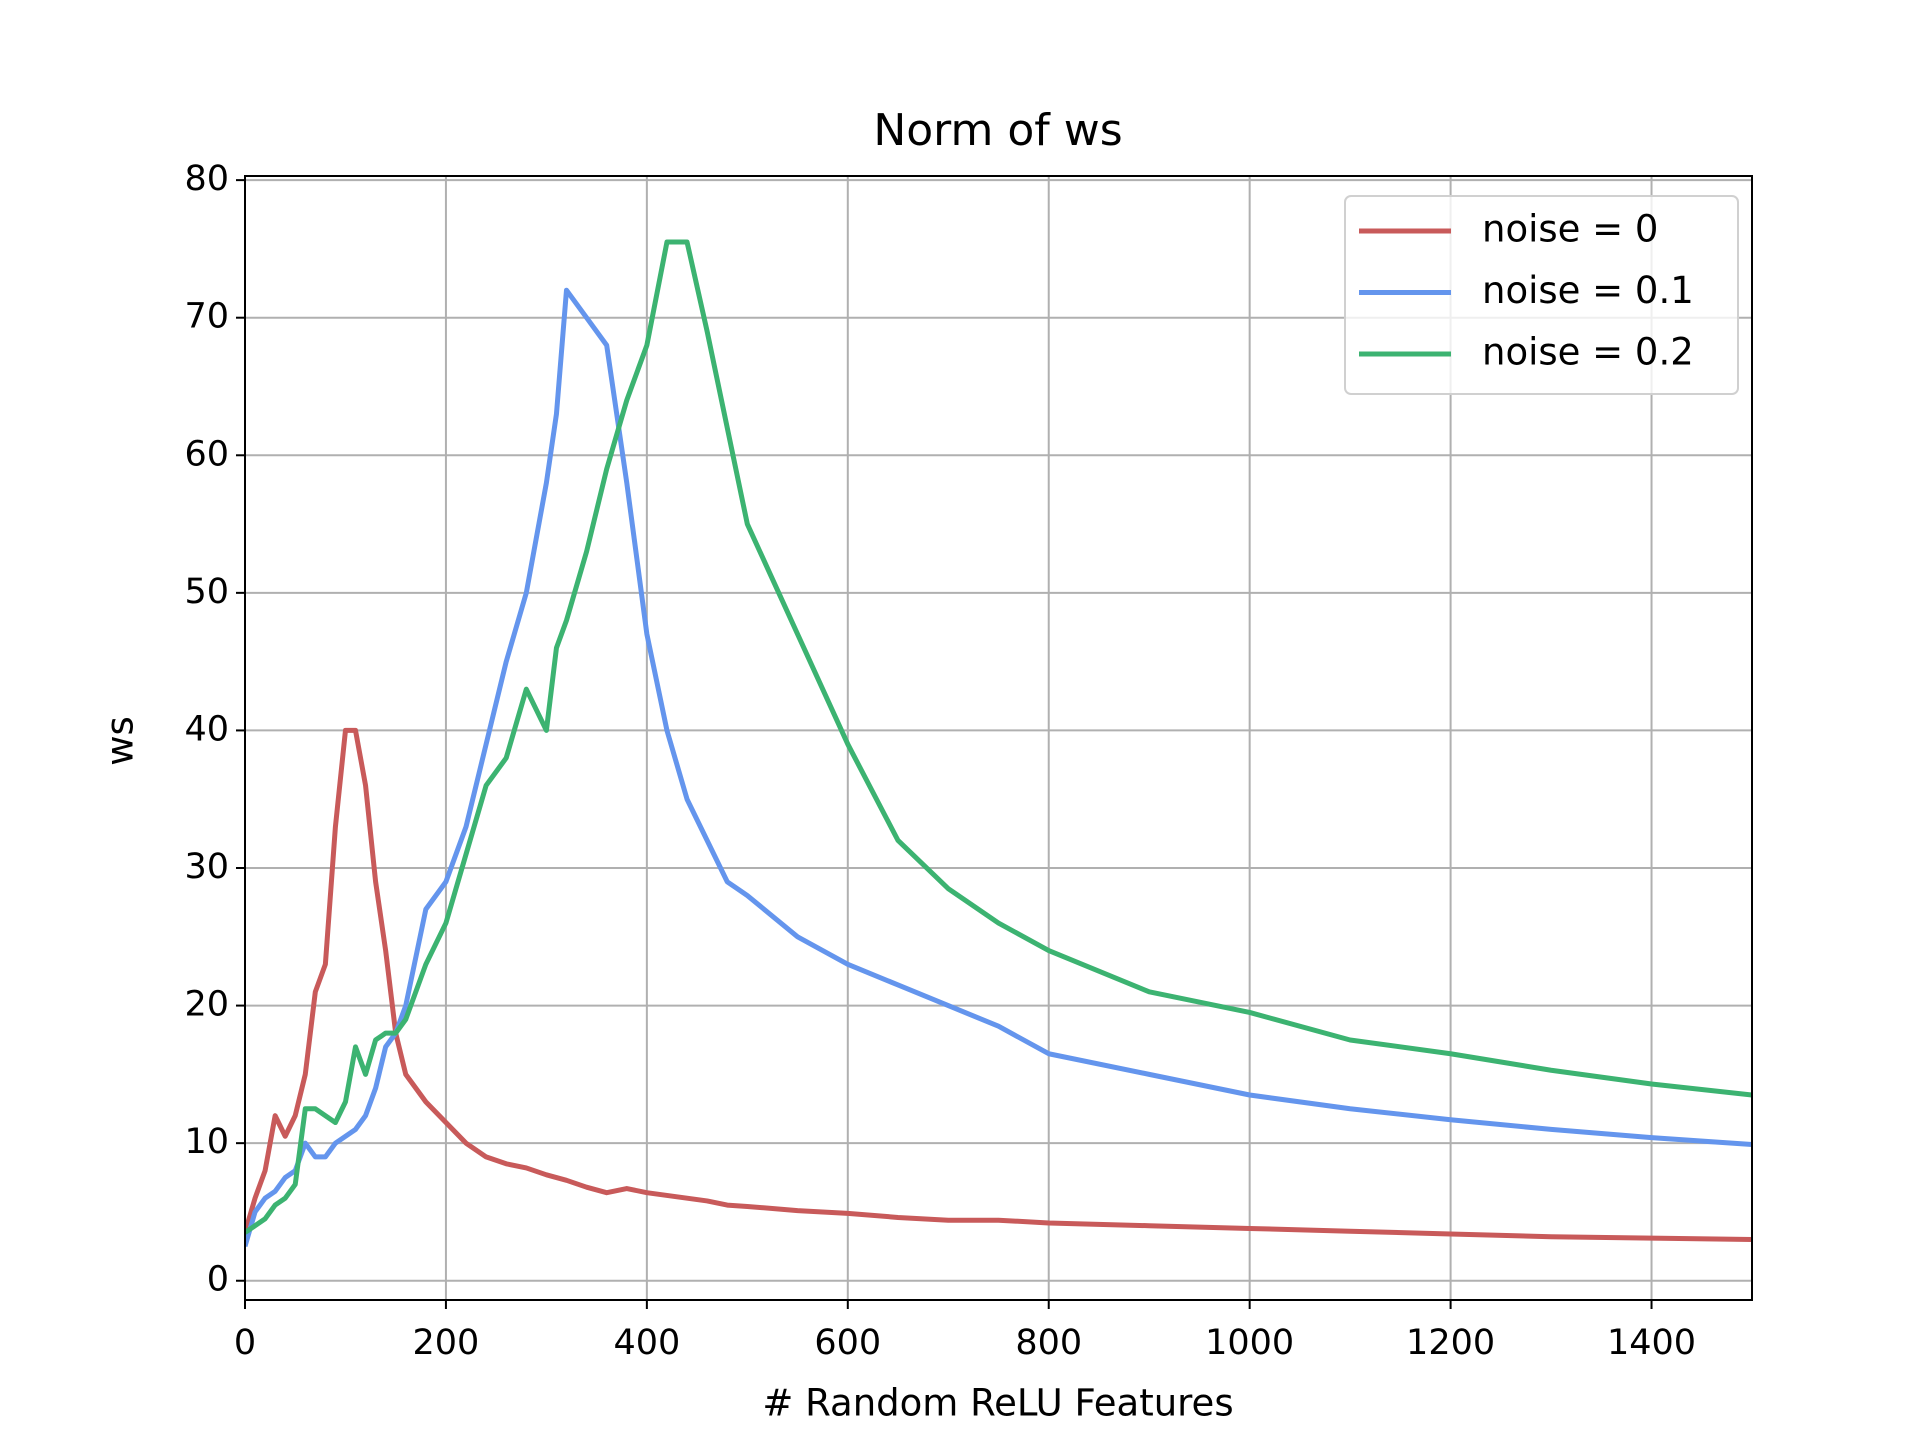 The height and width of the screenshot is (1440, 1920). I want to click on y-tick-label: 0, so click(218, 1280).